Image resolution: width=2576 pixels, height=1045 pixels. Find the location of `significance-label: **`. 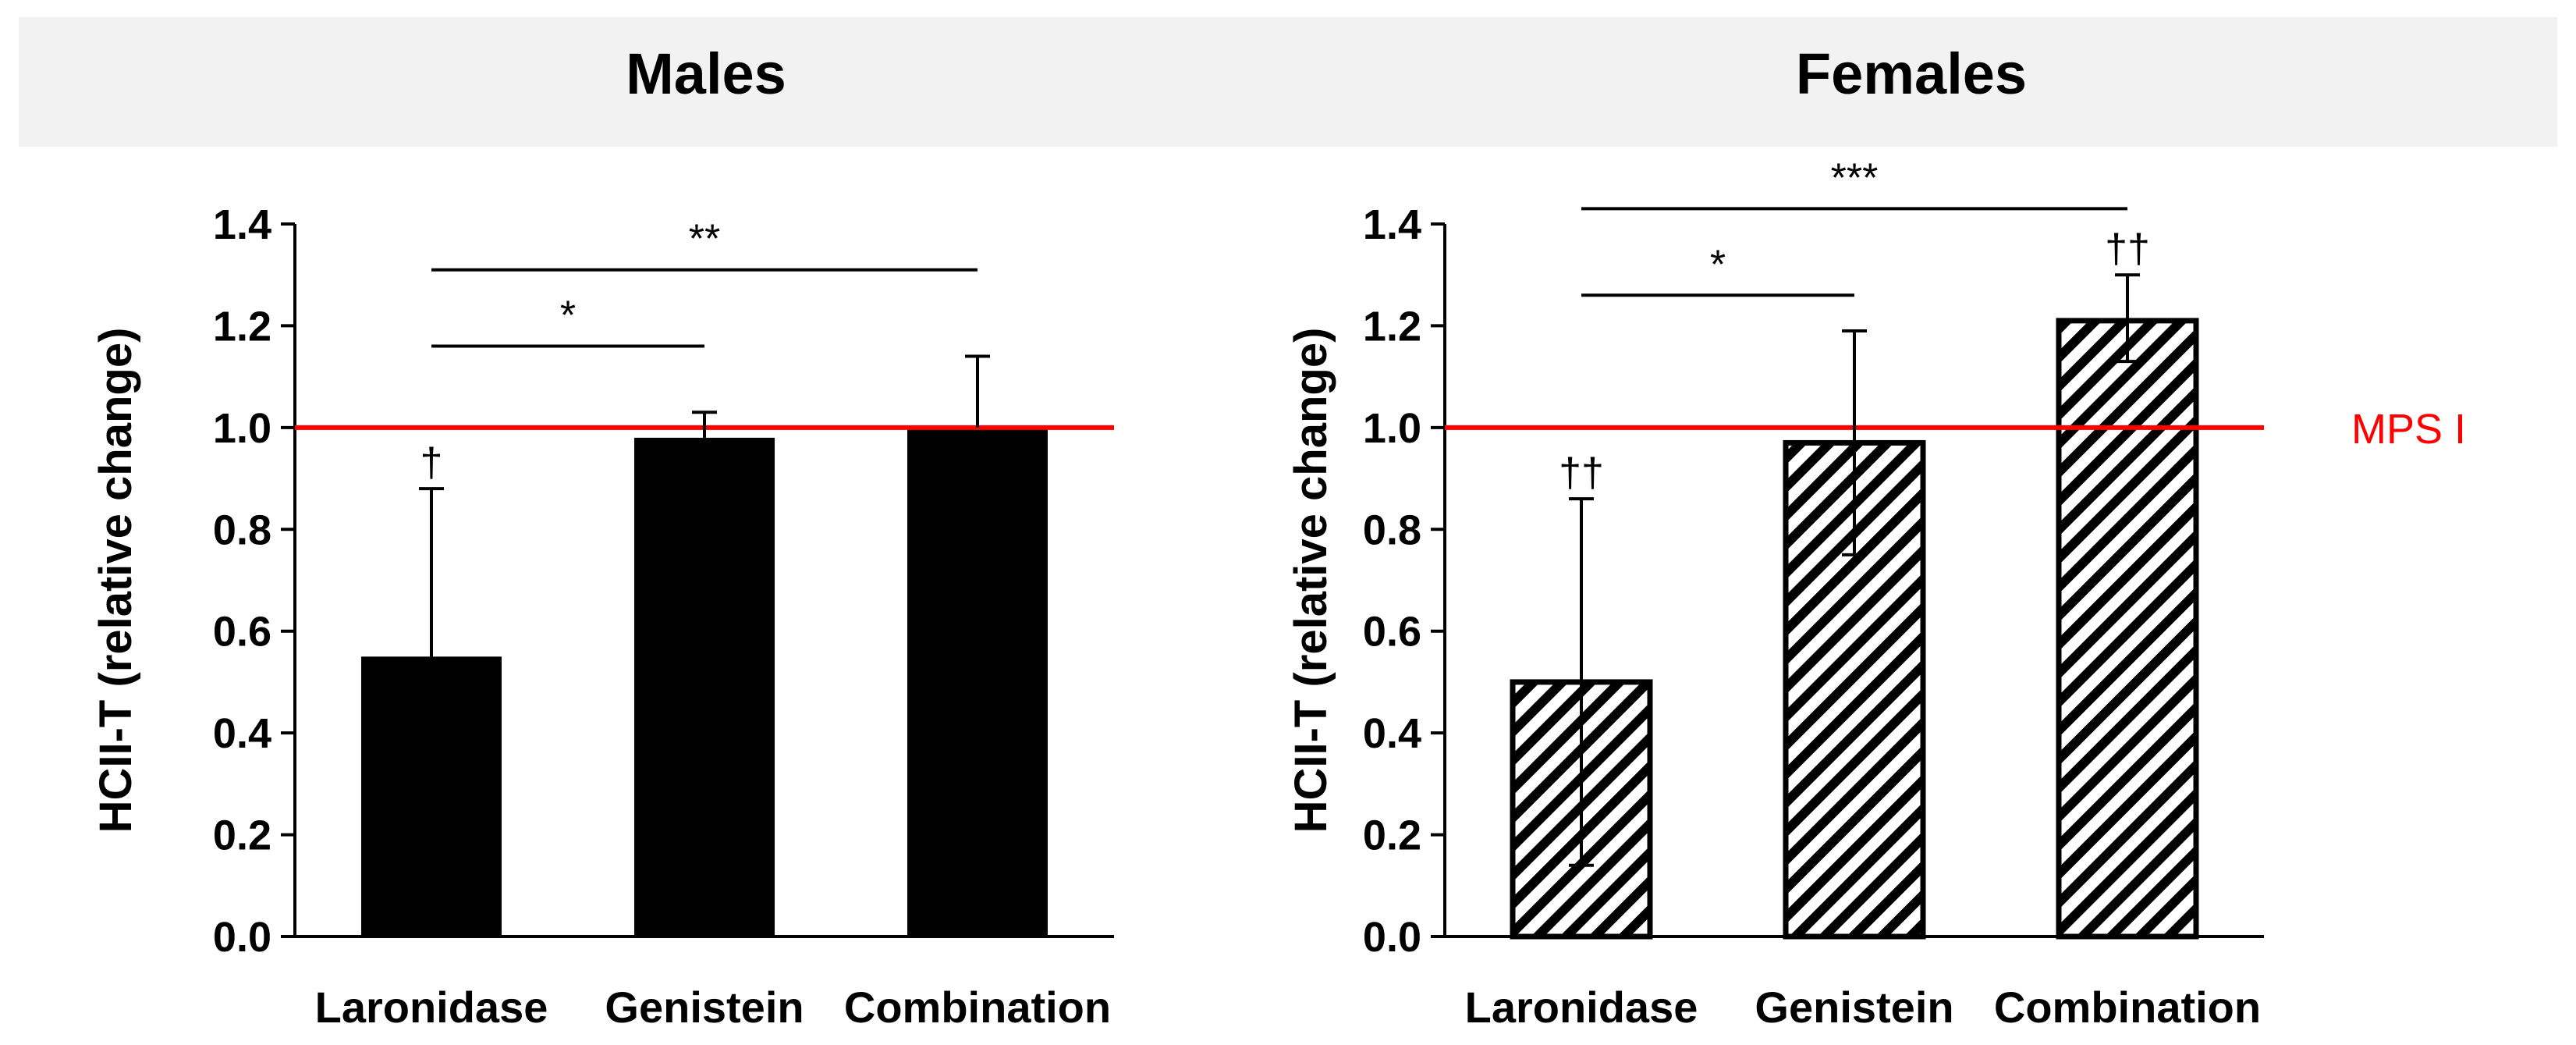

significance-label: ** is located at coordinates (704, 239).